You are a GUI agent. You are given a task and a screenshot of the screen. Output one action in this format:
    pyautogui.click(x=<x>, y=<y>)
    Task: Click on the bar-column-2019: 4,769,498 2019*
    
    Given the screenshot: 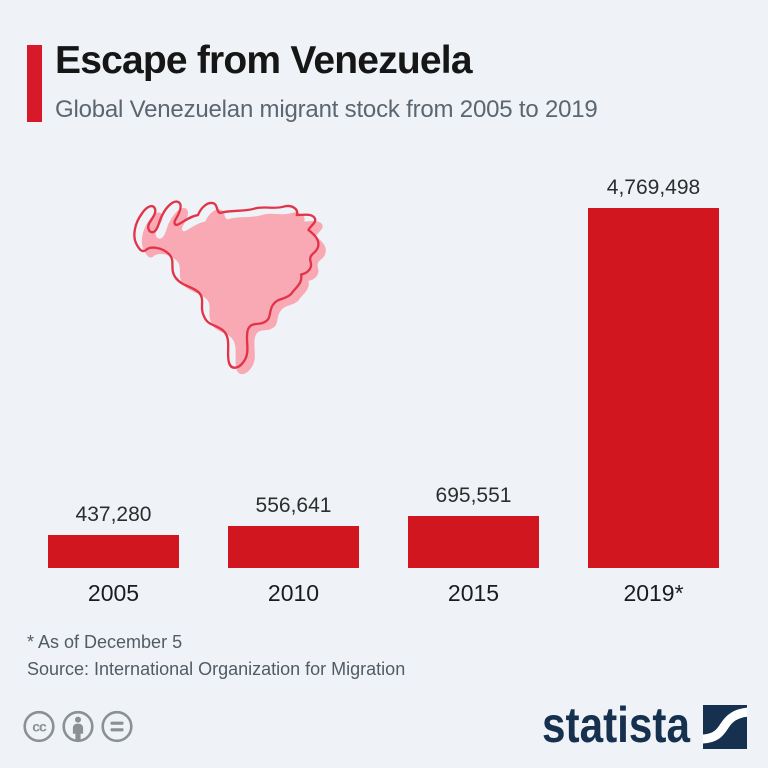 What is the action you would take?
    pyautogui.click(x=653, y=391)
    